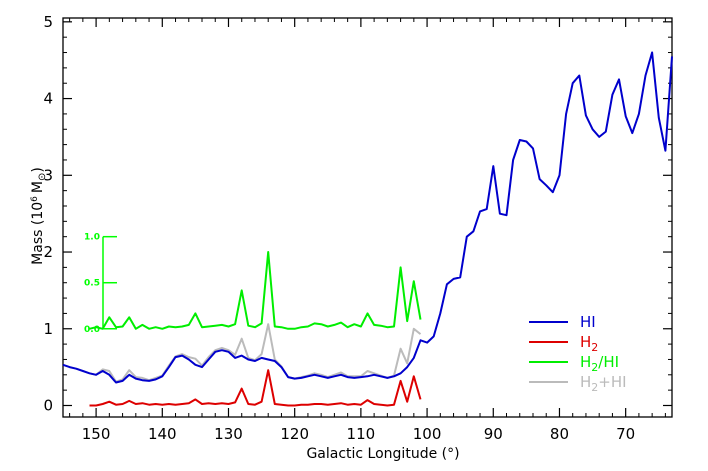  I want to click on y-tick-label: 2, so click(48, 252).